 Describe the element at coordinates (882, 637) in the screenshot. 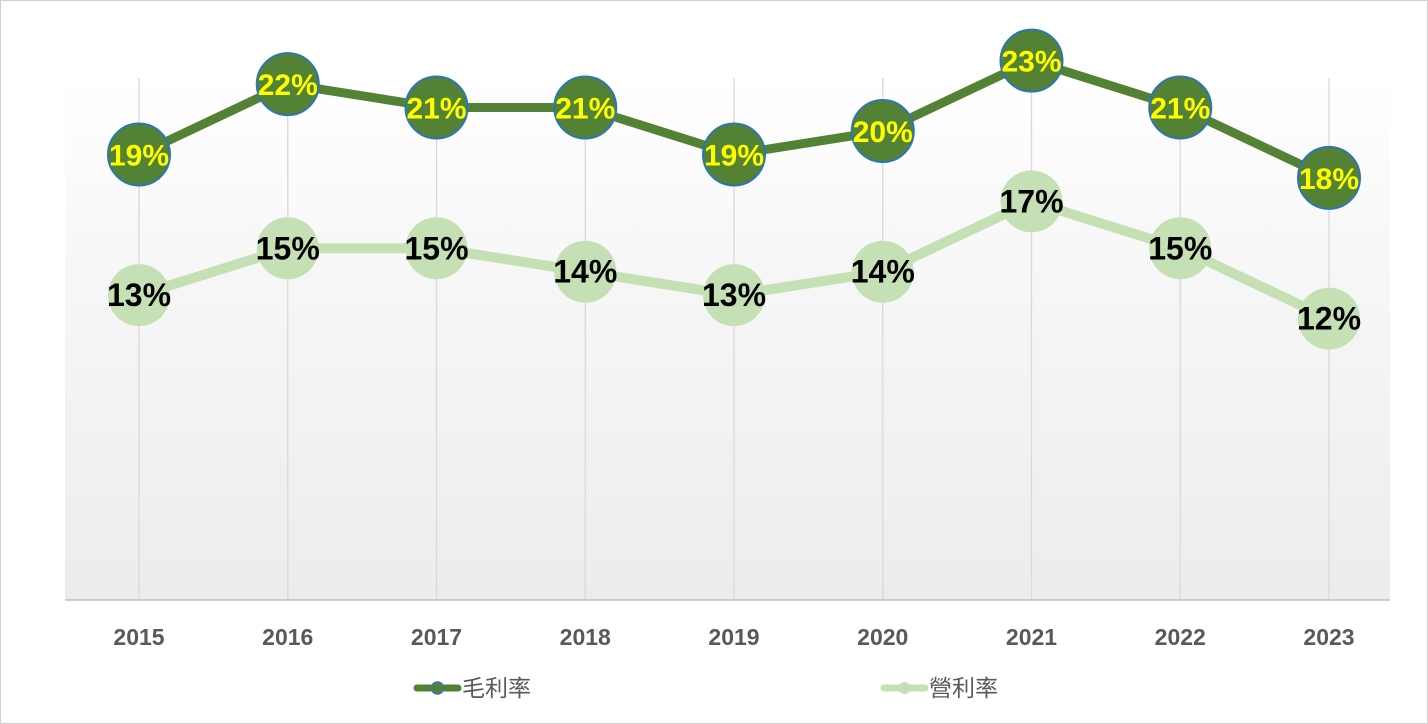

I see `x-tick-label: 2020` at that location.